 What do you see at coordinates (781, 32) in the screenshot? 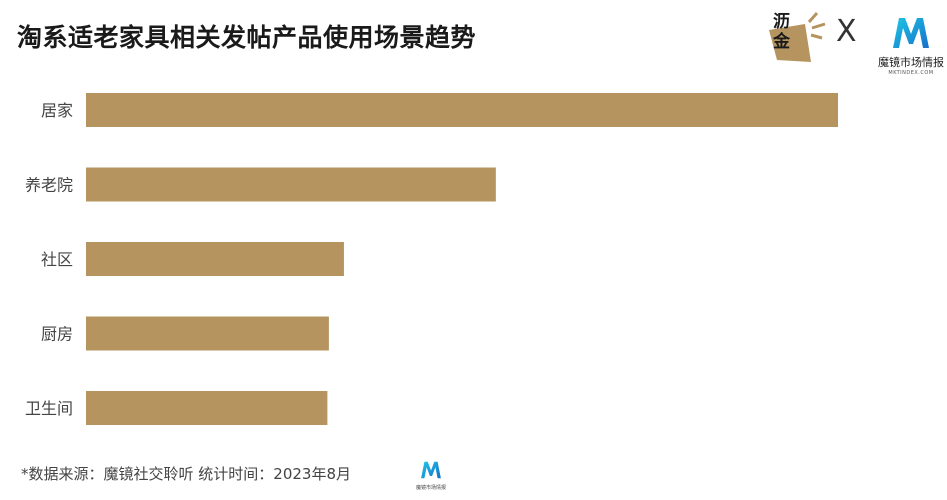
I see `lijin-logo-text: 沥金` at bounding box center [781, 32].